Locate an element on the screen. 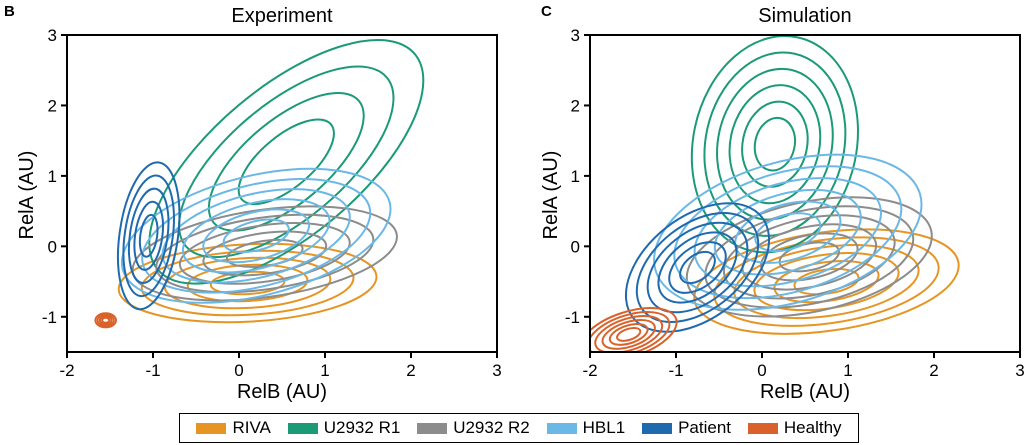  panel-letter-c: C is located at coordinates (546, 11).